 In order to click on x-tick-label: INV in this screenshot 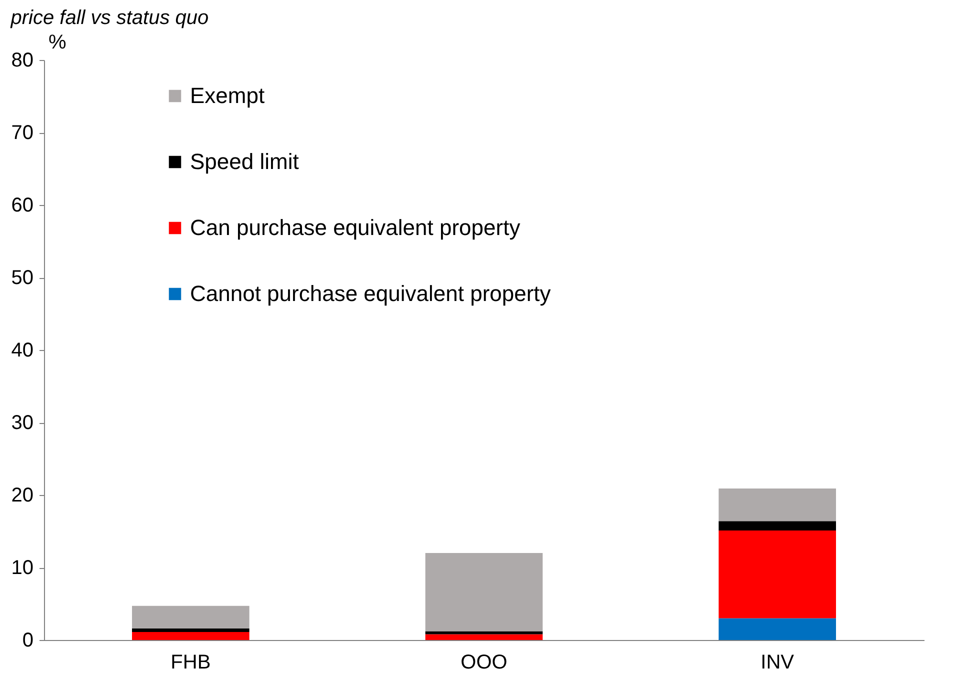, I will do `click(777, 663)`.